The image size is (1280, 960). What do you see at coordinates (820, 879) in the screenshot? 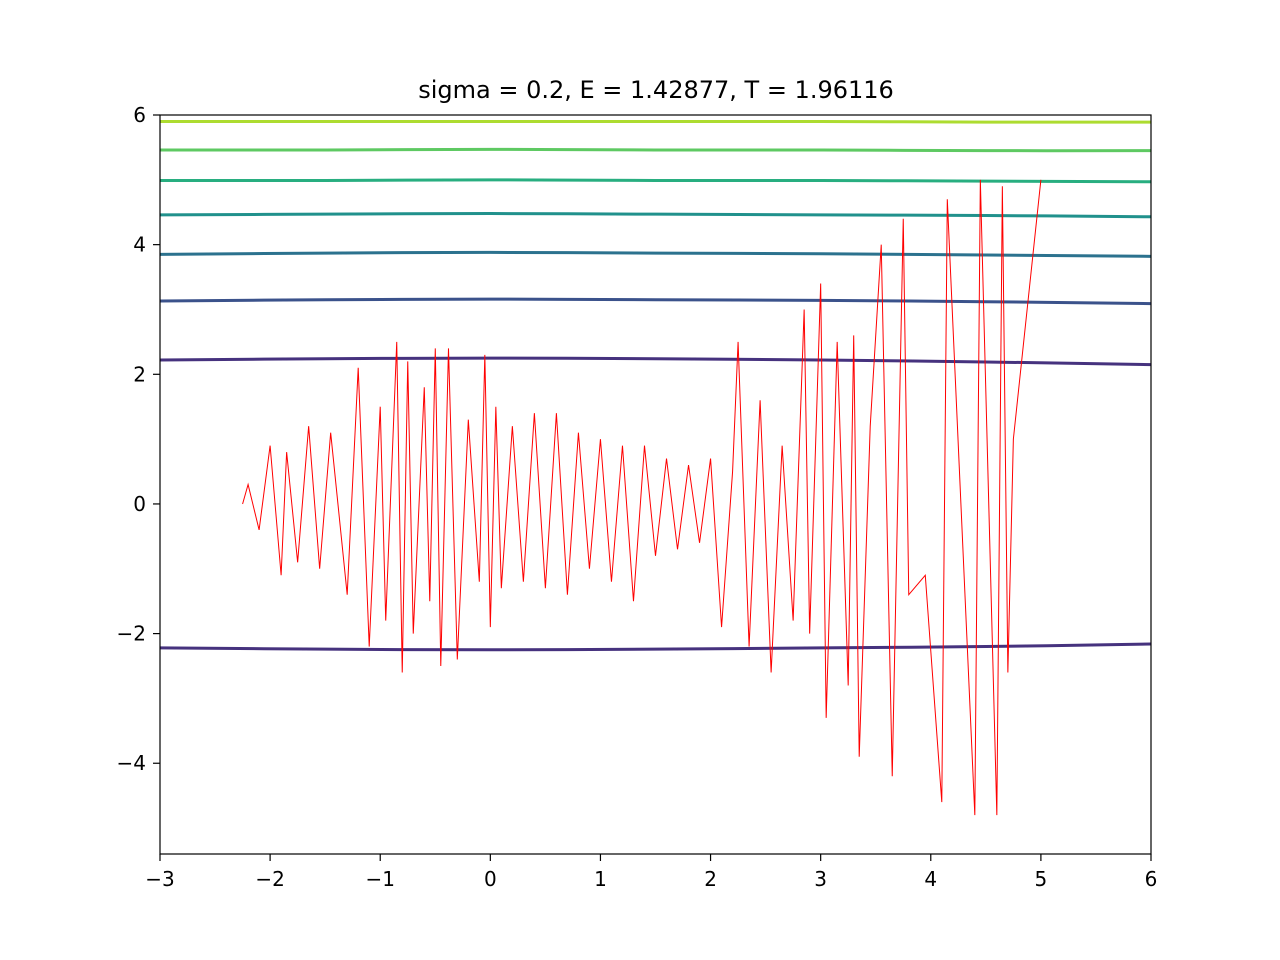
I see `x-tick-label: 3` at bounding box center [820, 879].